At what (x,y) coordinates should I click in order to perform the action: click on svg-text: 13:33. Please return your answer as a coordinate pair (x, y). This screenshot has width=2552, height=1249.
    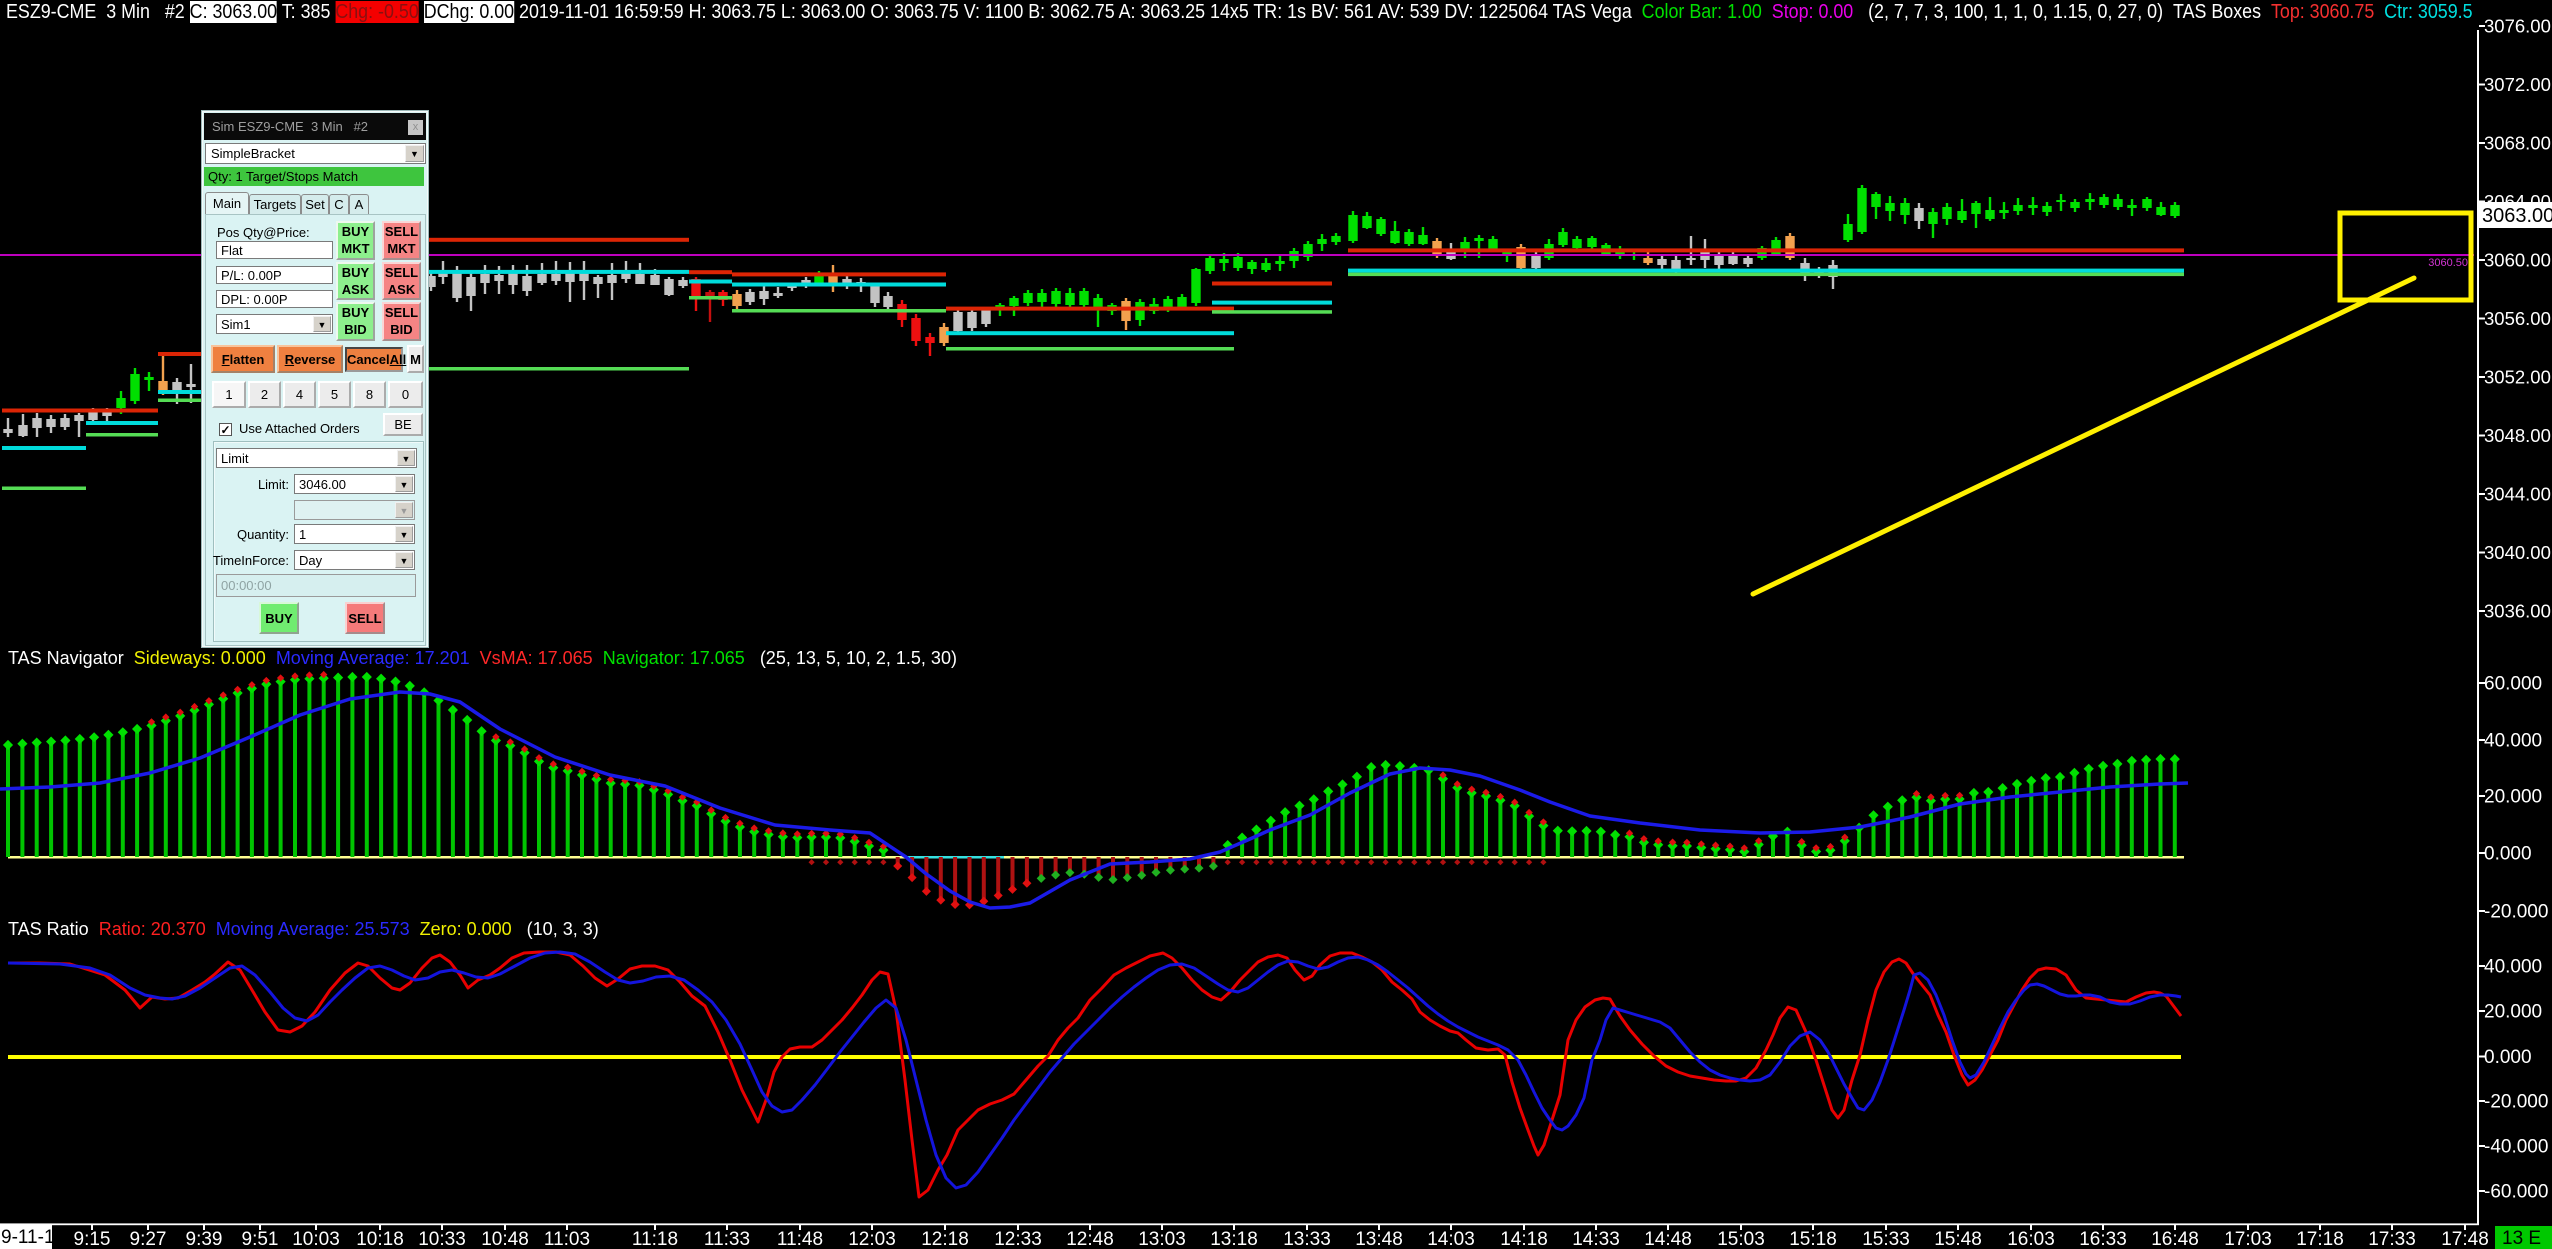
    Looking at the image, I should click on (1307, 1239).